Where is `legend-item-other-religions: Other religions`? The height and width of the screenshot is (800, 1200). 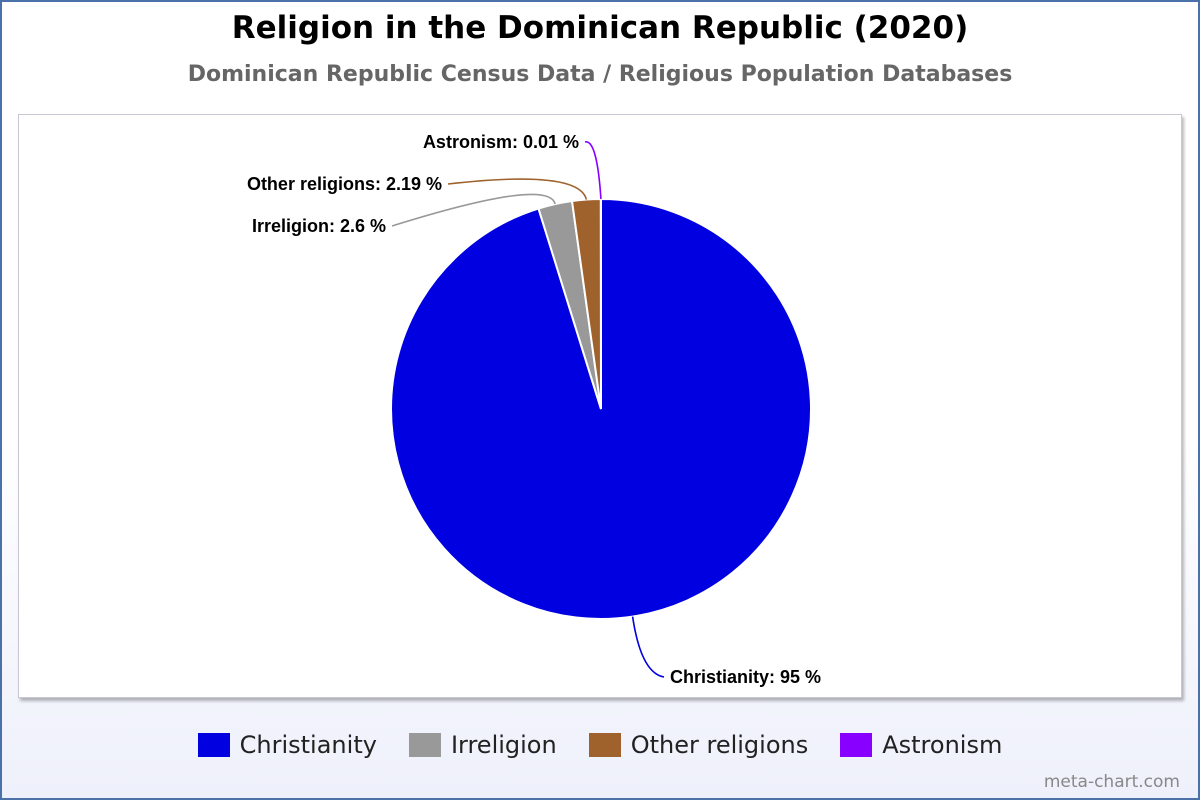
legend-item-other-religions: Other religions is located at coordinates (698, 745).